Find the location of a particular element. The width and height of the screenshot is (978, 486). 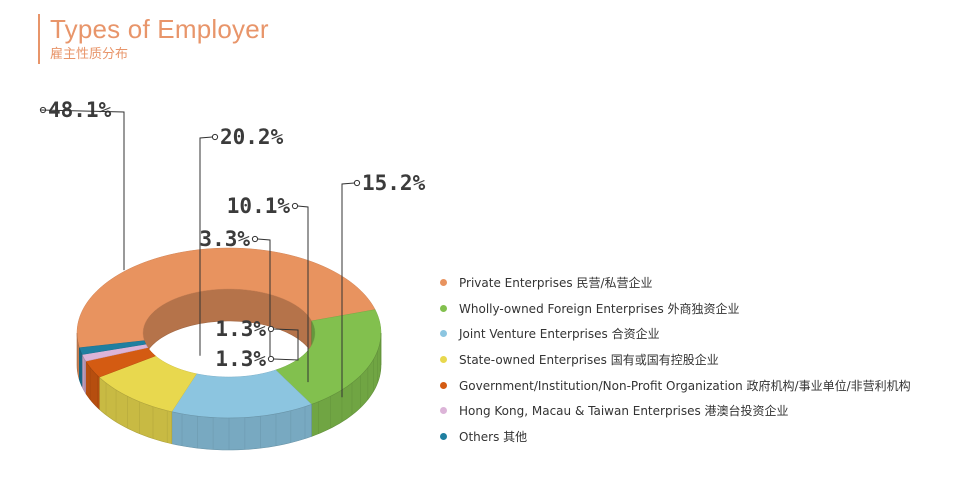

legend-item-1: Wholly-owned Foreign Enterprises 外商独资企业 is located at coordinates (675, 309).